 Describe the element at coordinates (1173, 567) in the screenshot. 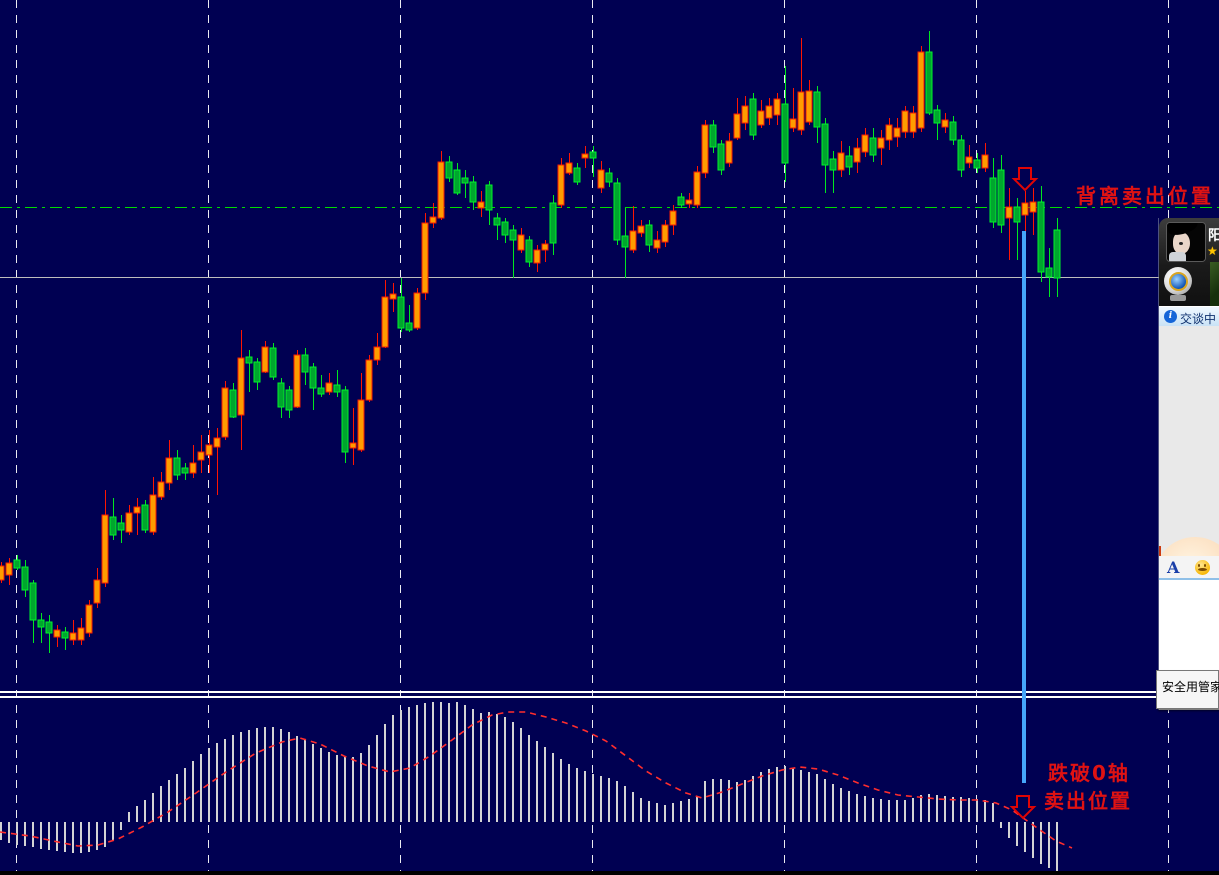

I see `font-icon: A` at that location.